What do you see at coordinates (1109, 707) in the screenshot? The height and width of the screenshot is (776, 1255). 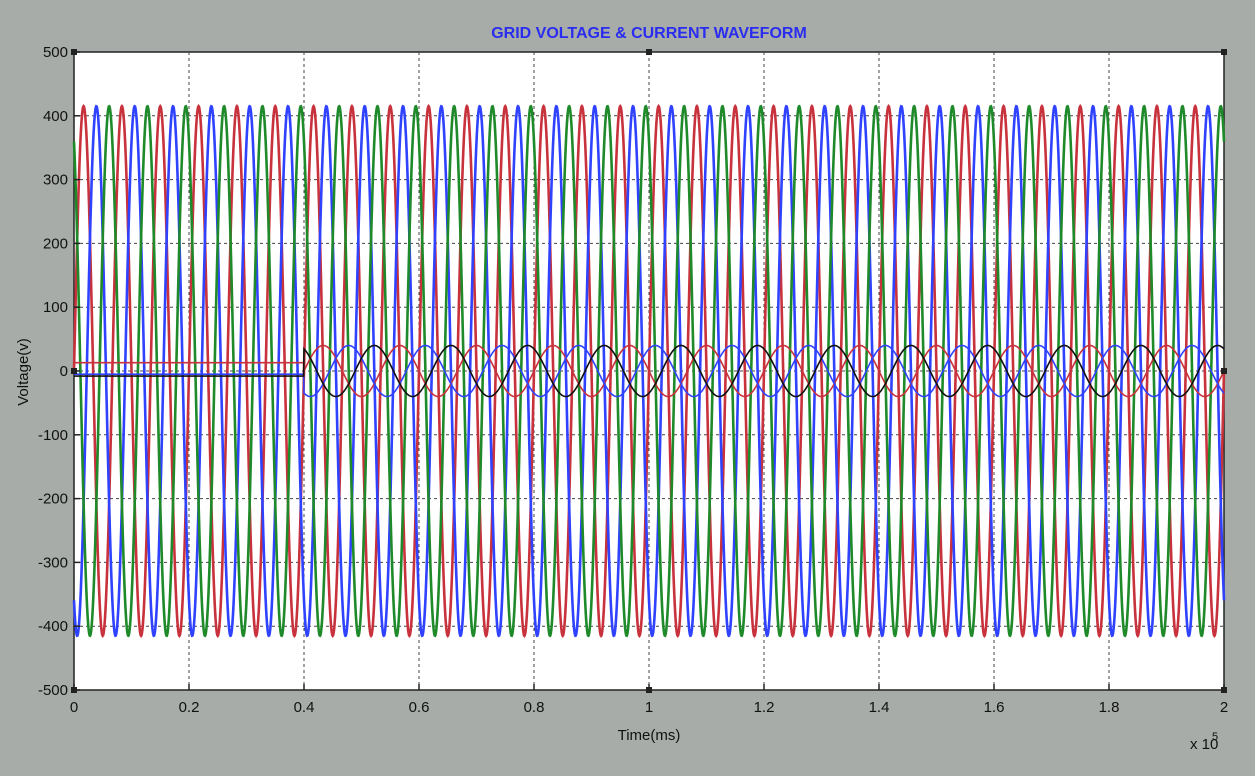 I see `x-tick-label: 1.8` at bounding box center [1109, 707].